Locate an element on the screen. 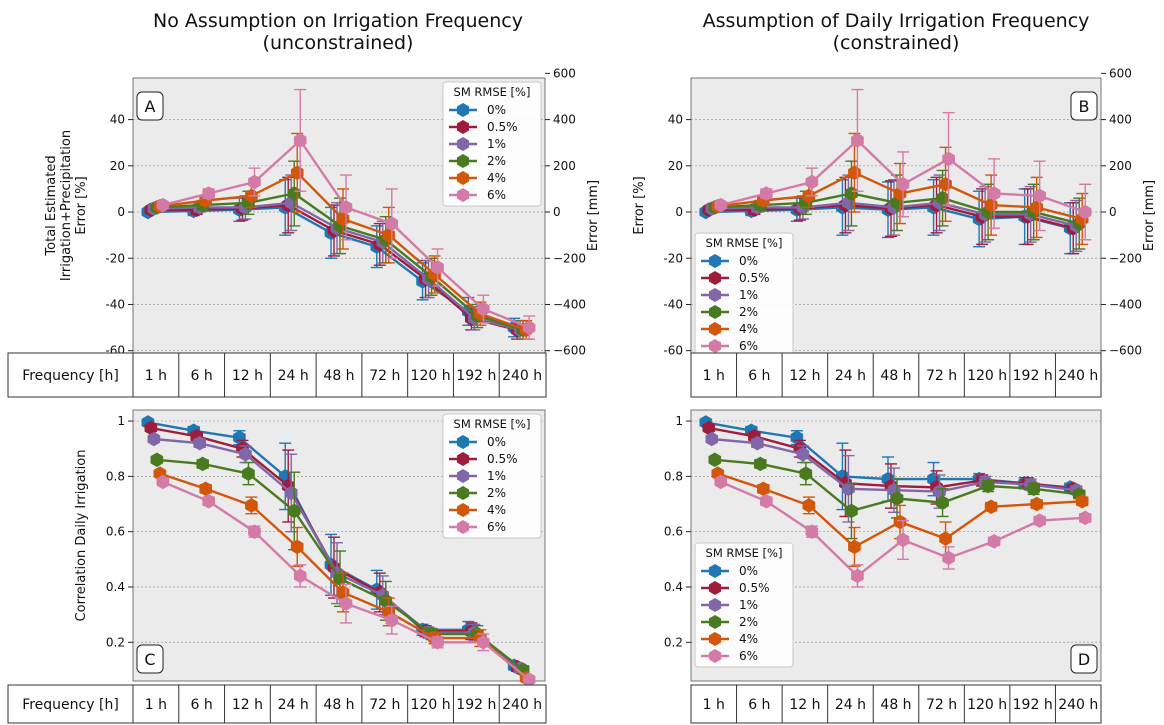 The height and width of the screenshot is (725, 1164). y-tick-label: 0.8 is located at coordinates (673, 476).